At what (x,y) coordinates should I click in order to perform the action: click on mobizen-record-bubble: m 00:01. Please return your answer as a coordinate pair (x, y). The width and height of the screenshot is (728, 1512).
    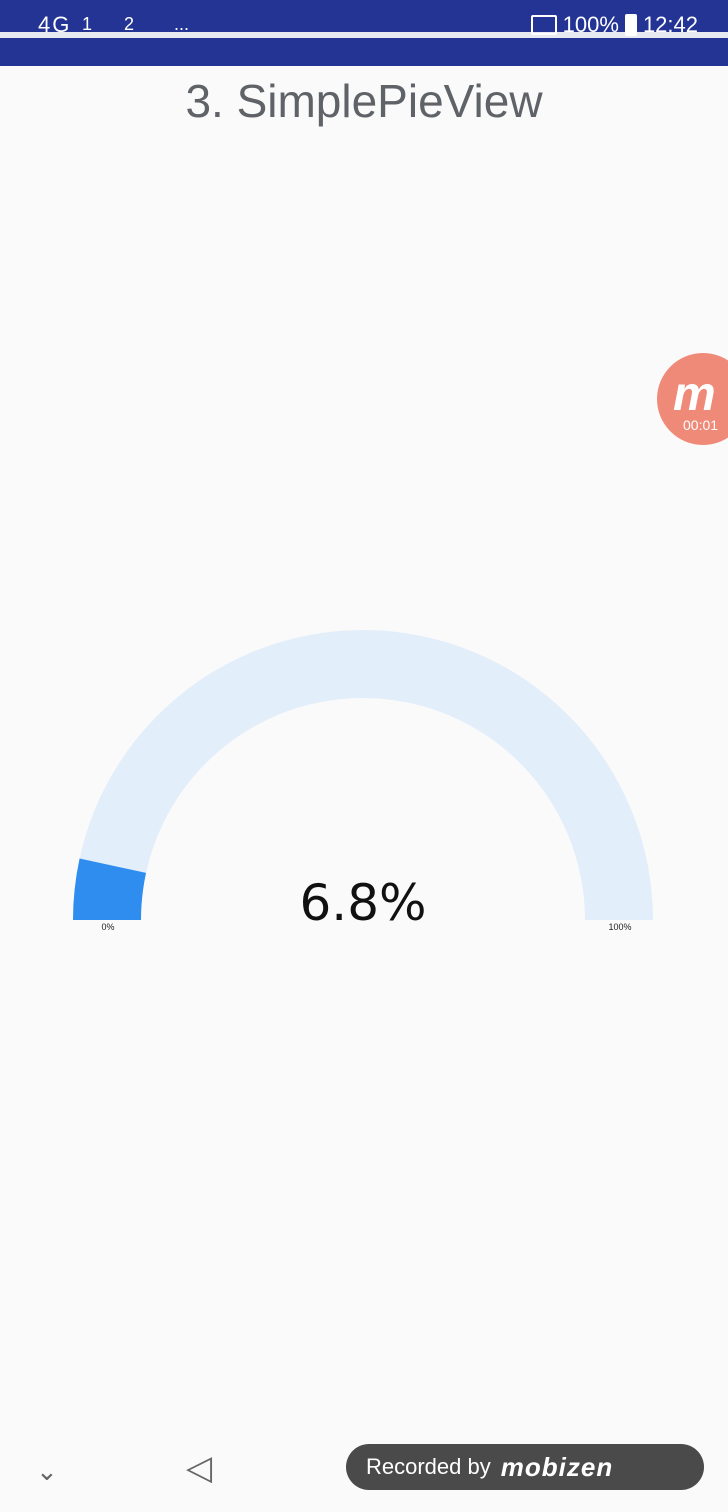
    Looking at the image, I should click on (692, 399).